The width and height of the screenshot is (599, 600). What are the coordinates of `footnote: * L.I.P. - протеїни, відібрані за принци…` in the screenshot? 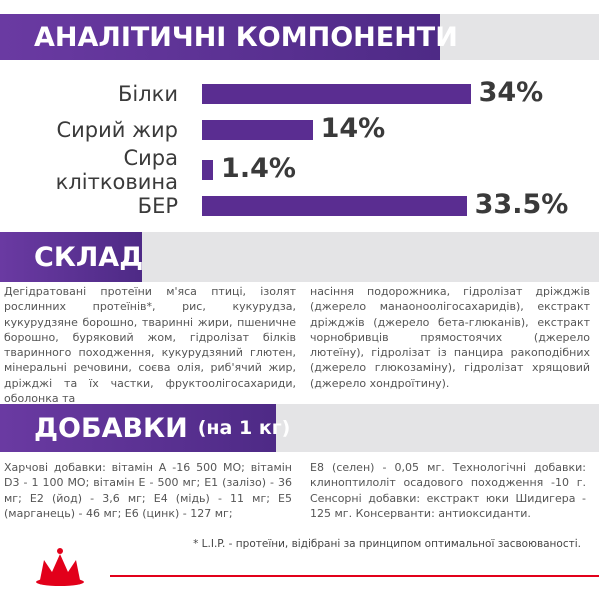 It's located at (387, 544).